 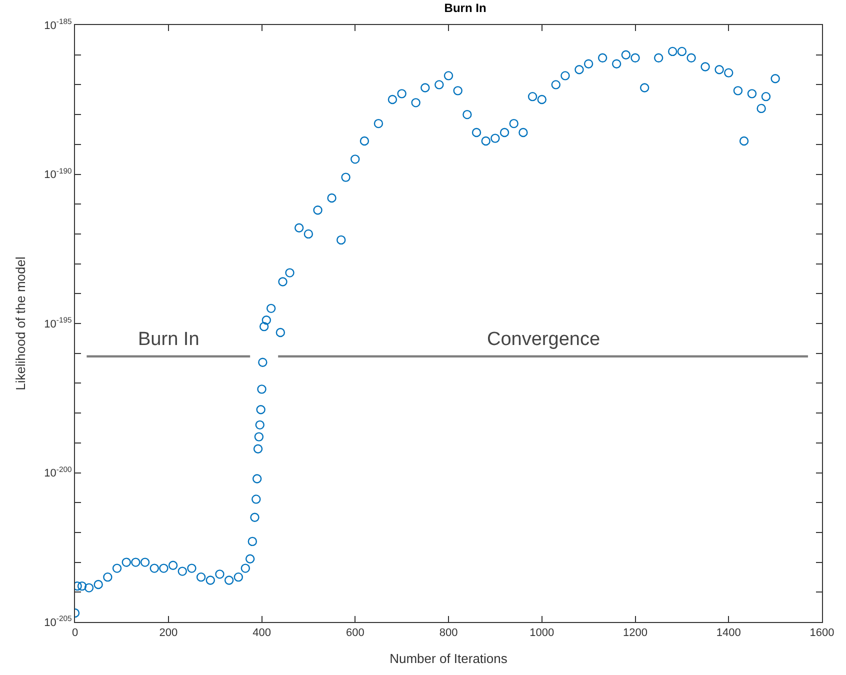 What do you see at coordinates (465, 7) in the screenshot?
I see `chart-title: Burn In` at bounding box center [465, 7].